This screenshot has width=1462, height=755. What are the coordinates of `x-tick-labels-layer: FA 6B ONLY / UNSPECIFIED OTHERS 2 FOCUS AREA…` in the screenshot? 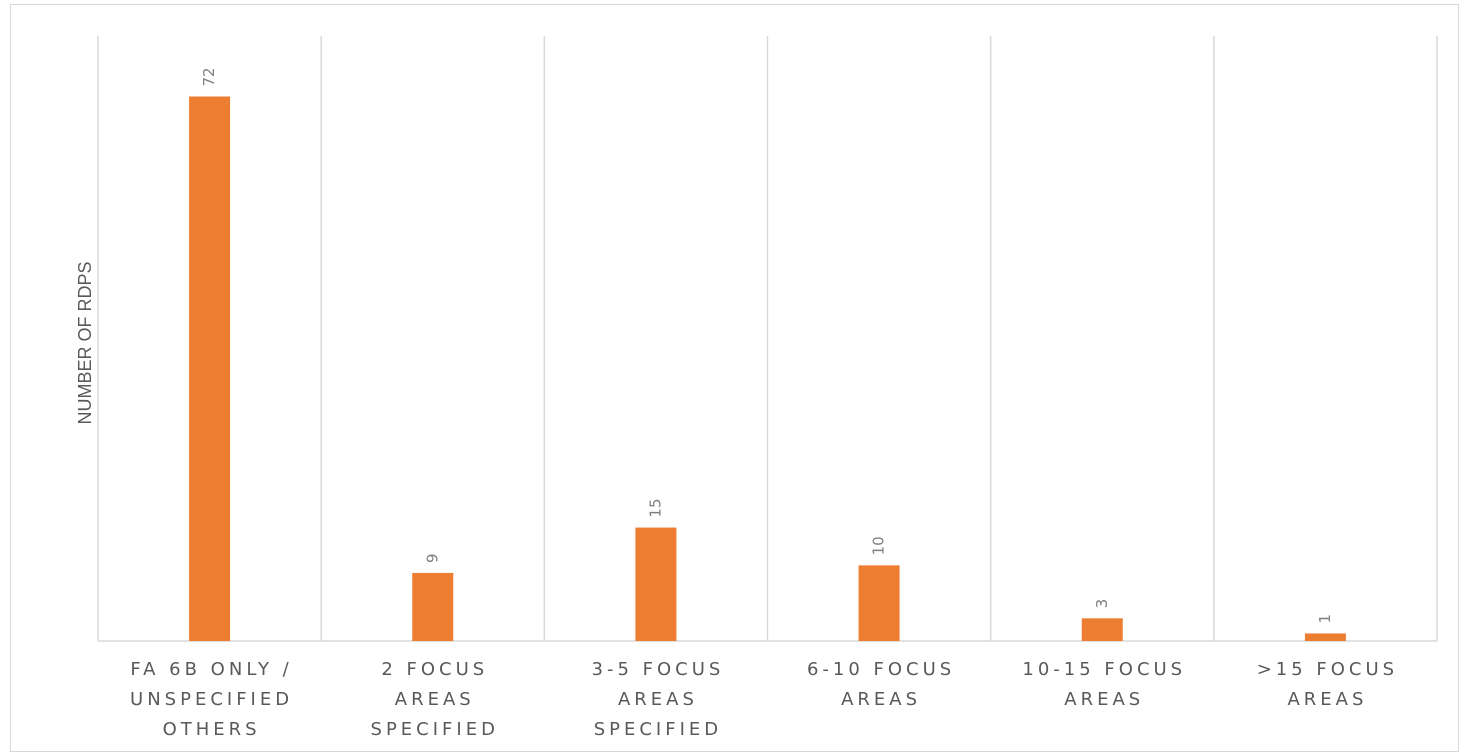 It's located at (764, 699).